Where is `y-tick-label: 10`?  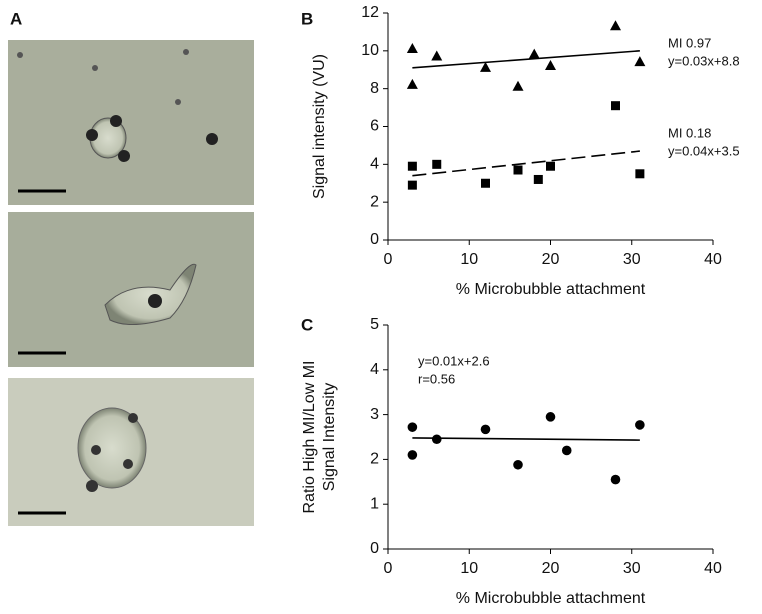
y-tick-label: 10 is located at coordinates (370, 50).